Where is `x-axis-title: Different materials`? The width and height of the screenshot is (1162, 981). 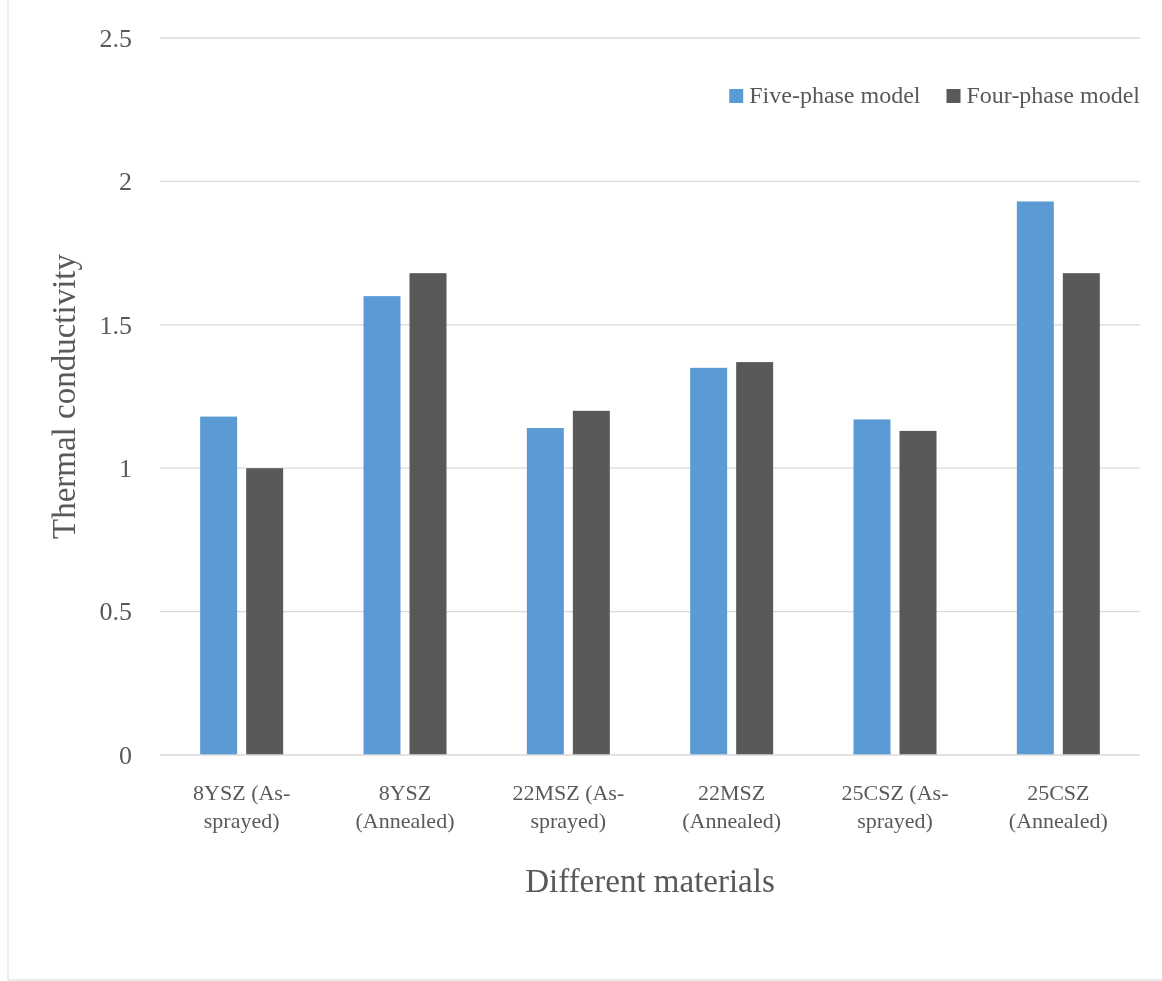
x-axis-title: Different materials is located at coordinates (650, 881).